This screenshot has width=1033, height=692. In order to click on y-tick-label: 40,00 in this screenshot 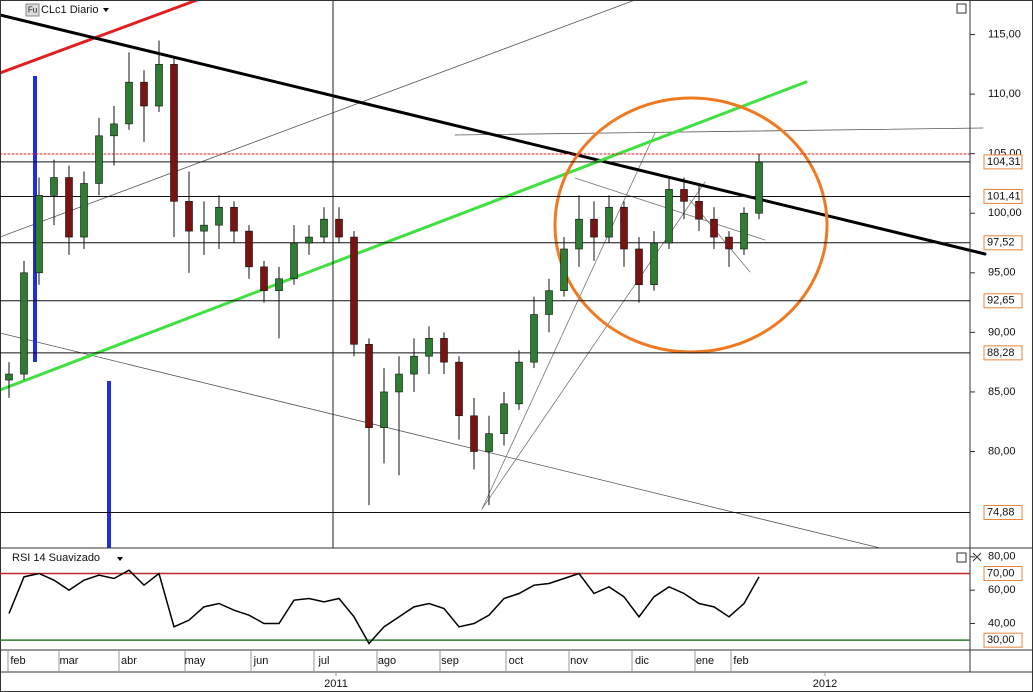, I will do `click(1002, 623)`.